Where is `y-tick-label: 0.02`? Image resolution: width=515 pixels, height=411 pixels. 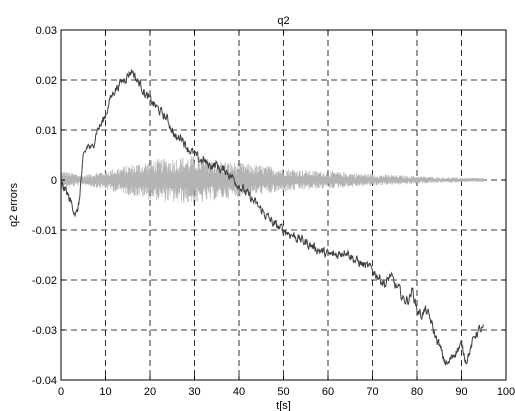 y-tick-label: 0.02 is located at coordinates (46, 81).